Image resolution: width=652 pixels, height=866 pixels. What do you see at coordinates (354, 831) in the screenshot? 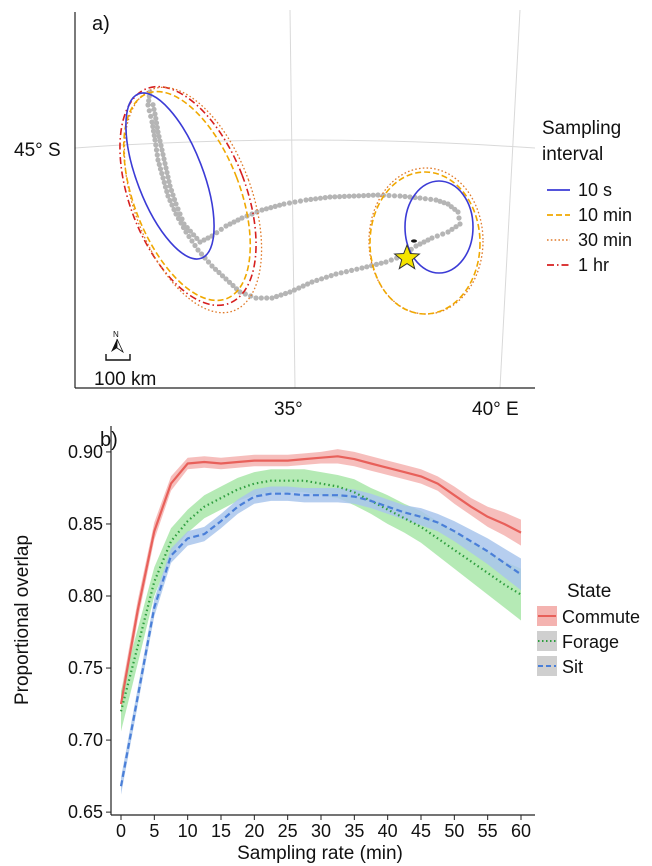
I see `x-tick-label: 35` at bounding box center [354, 831].